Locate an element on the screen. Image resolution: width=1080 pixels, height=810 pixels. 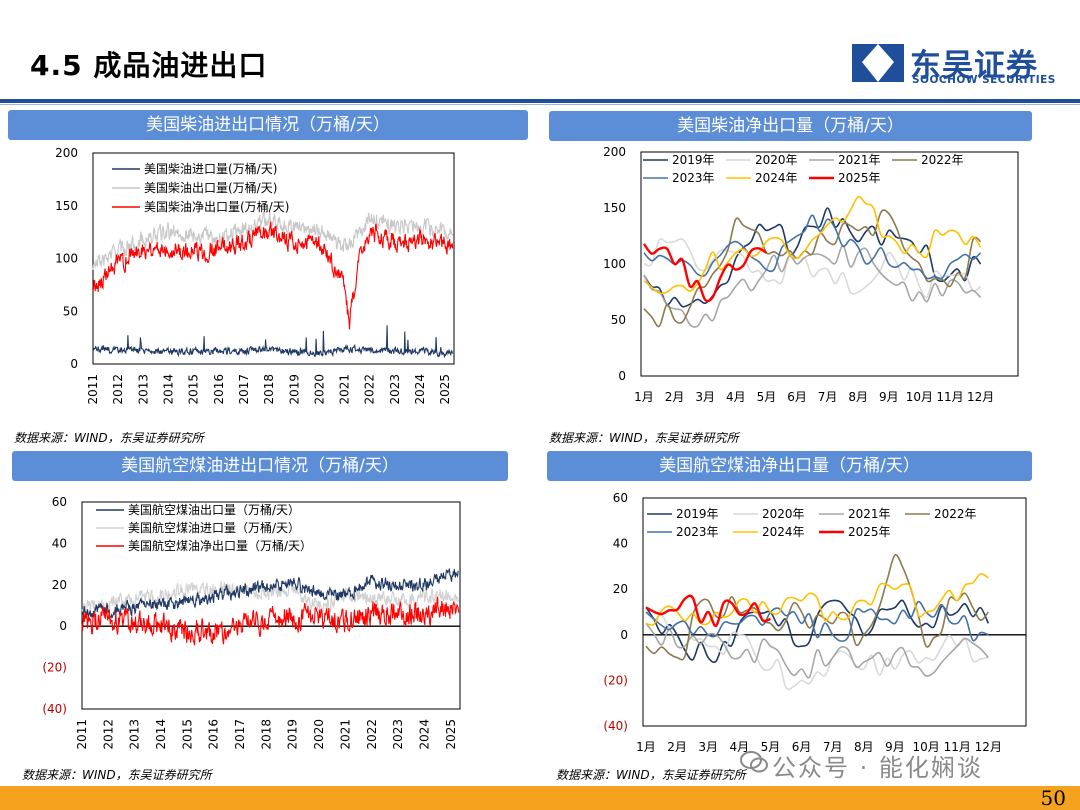
x-tick-label: 2023 is located at coordinates (395, 389).